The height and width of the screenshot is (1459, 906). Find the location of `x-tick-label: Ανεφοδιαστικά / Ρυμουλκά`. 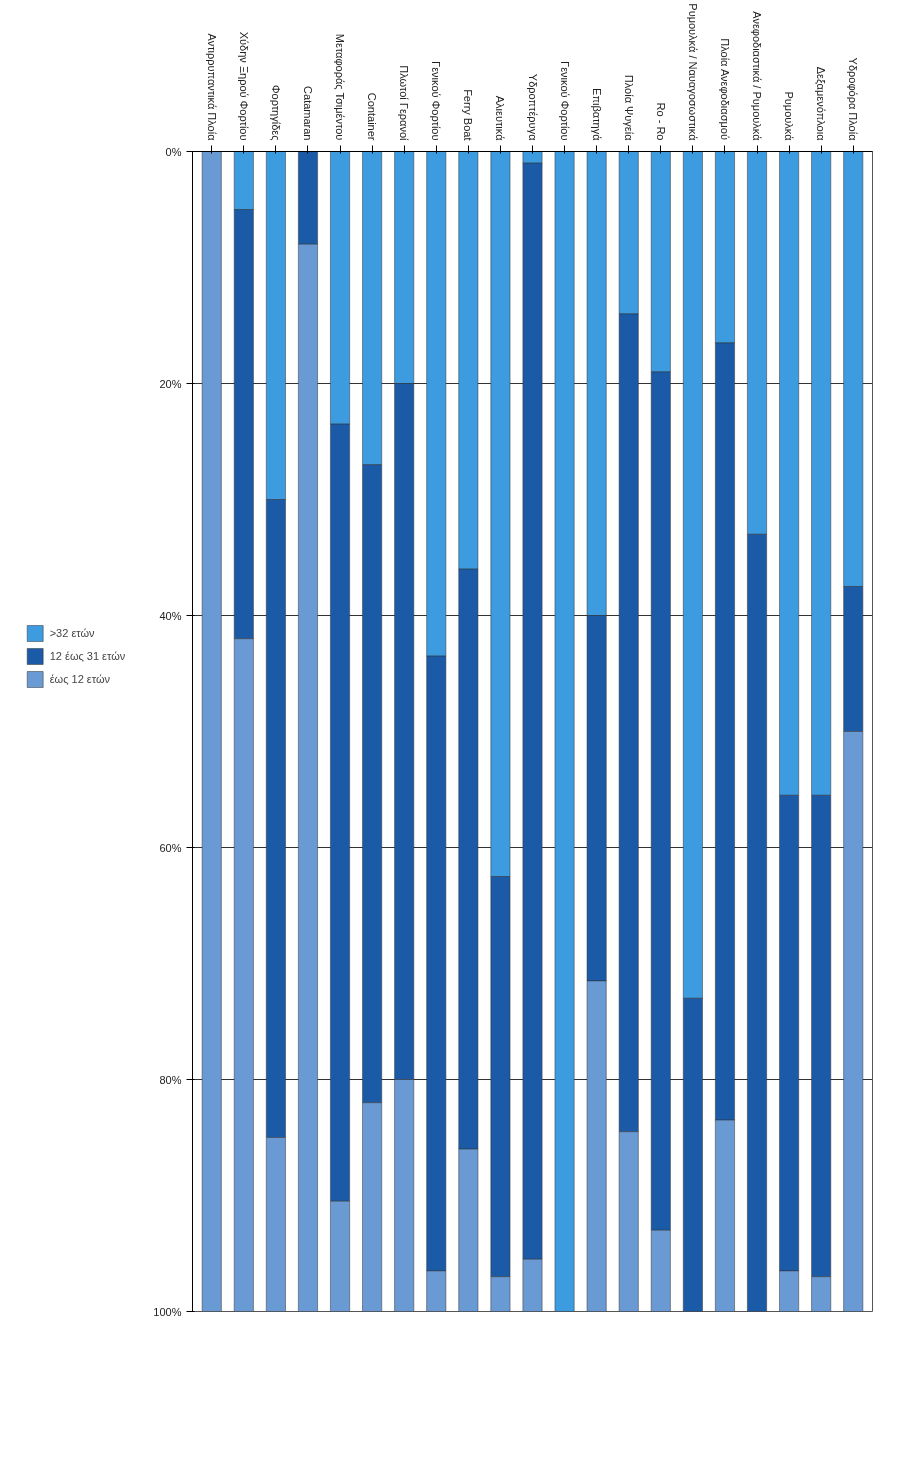

x-tick-label: Ανεφοδιαστικά / Ρυμουλκά is located at coordinates (757, 76).